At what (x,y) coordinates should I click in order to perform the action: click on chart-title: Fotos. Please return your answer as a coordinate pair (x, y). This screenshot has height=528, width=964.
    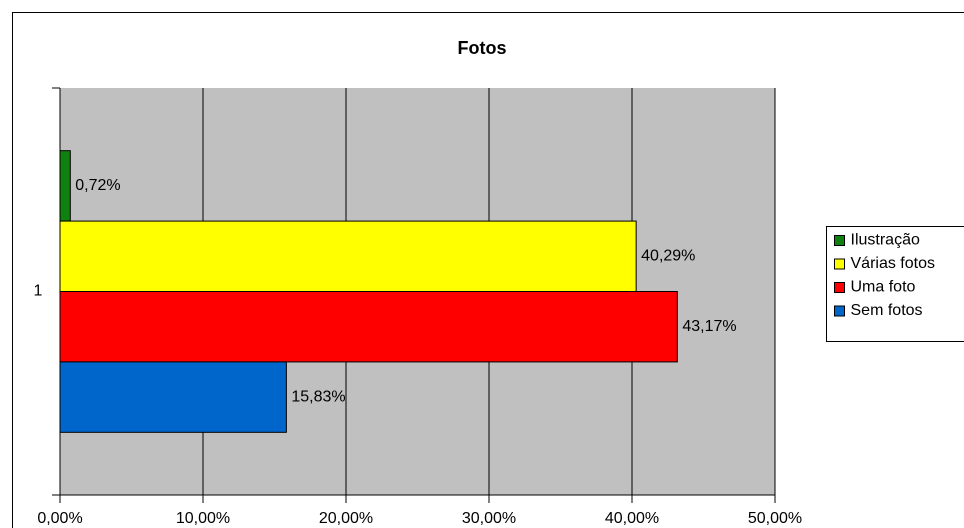
    Looking at the image, I should click on (482, 48).